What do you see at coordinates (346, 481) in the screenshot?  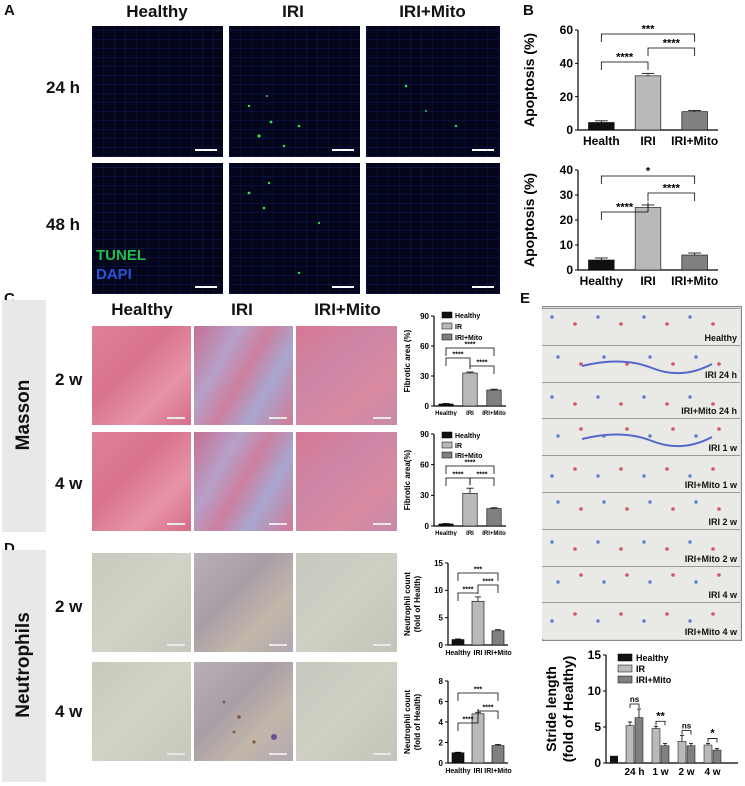 I see `masson-image-irimito-4w` at bounding box center [346, 481].